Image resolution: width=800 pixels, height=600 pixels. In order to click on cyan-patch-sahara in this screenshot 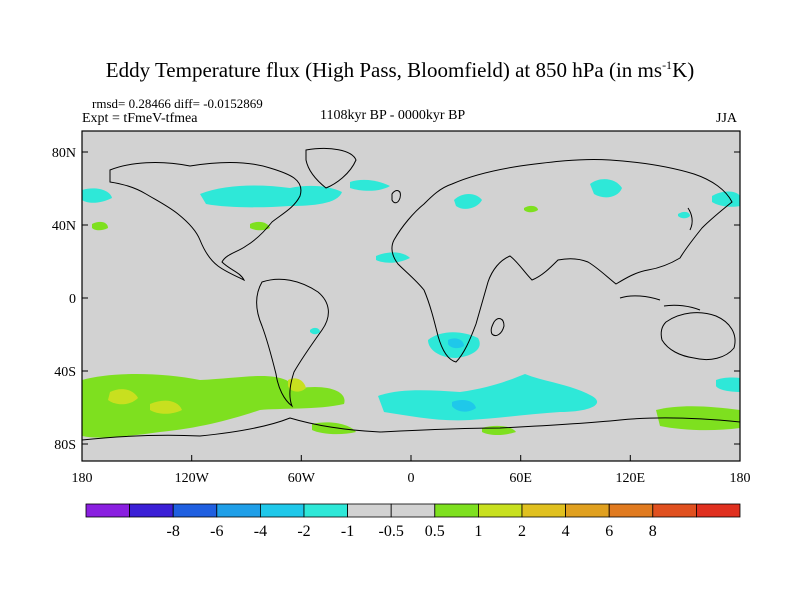, I will do `click(393, 257)`.